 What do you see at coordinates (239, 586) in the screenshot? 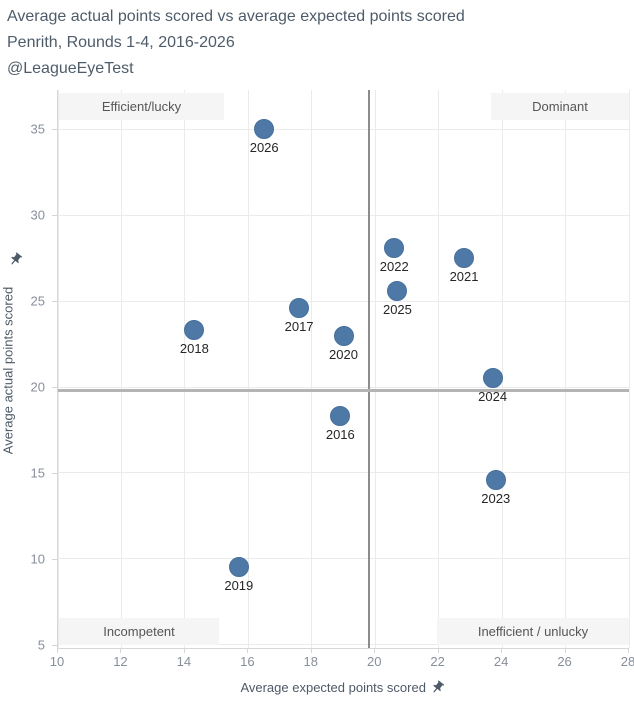
I see `data-point-label-2019: 2019` at bounding box center [239, 586].